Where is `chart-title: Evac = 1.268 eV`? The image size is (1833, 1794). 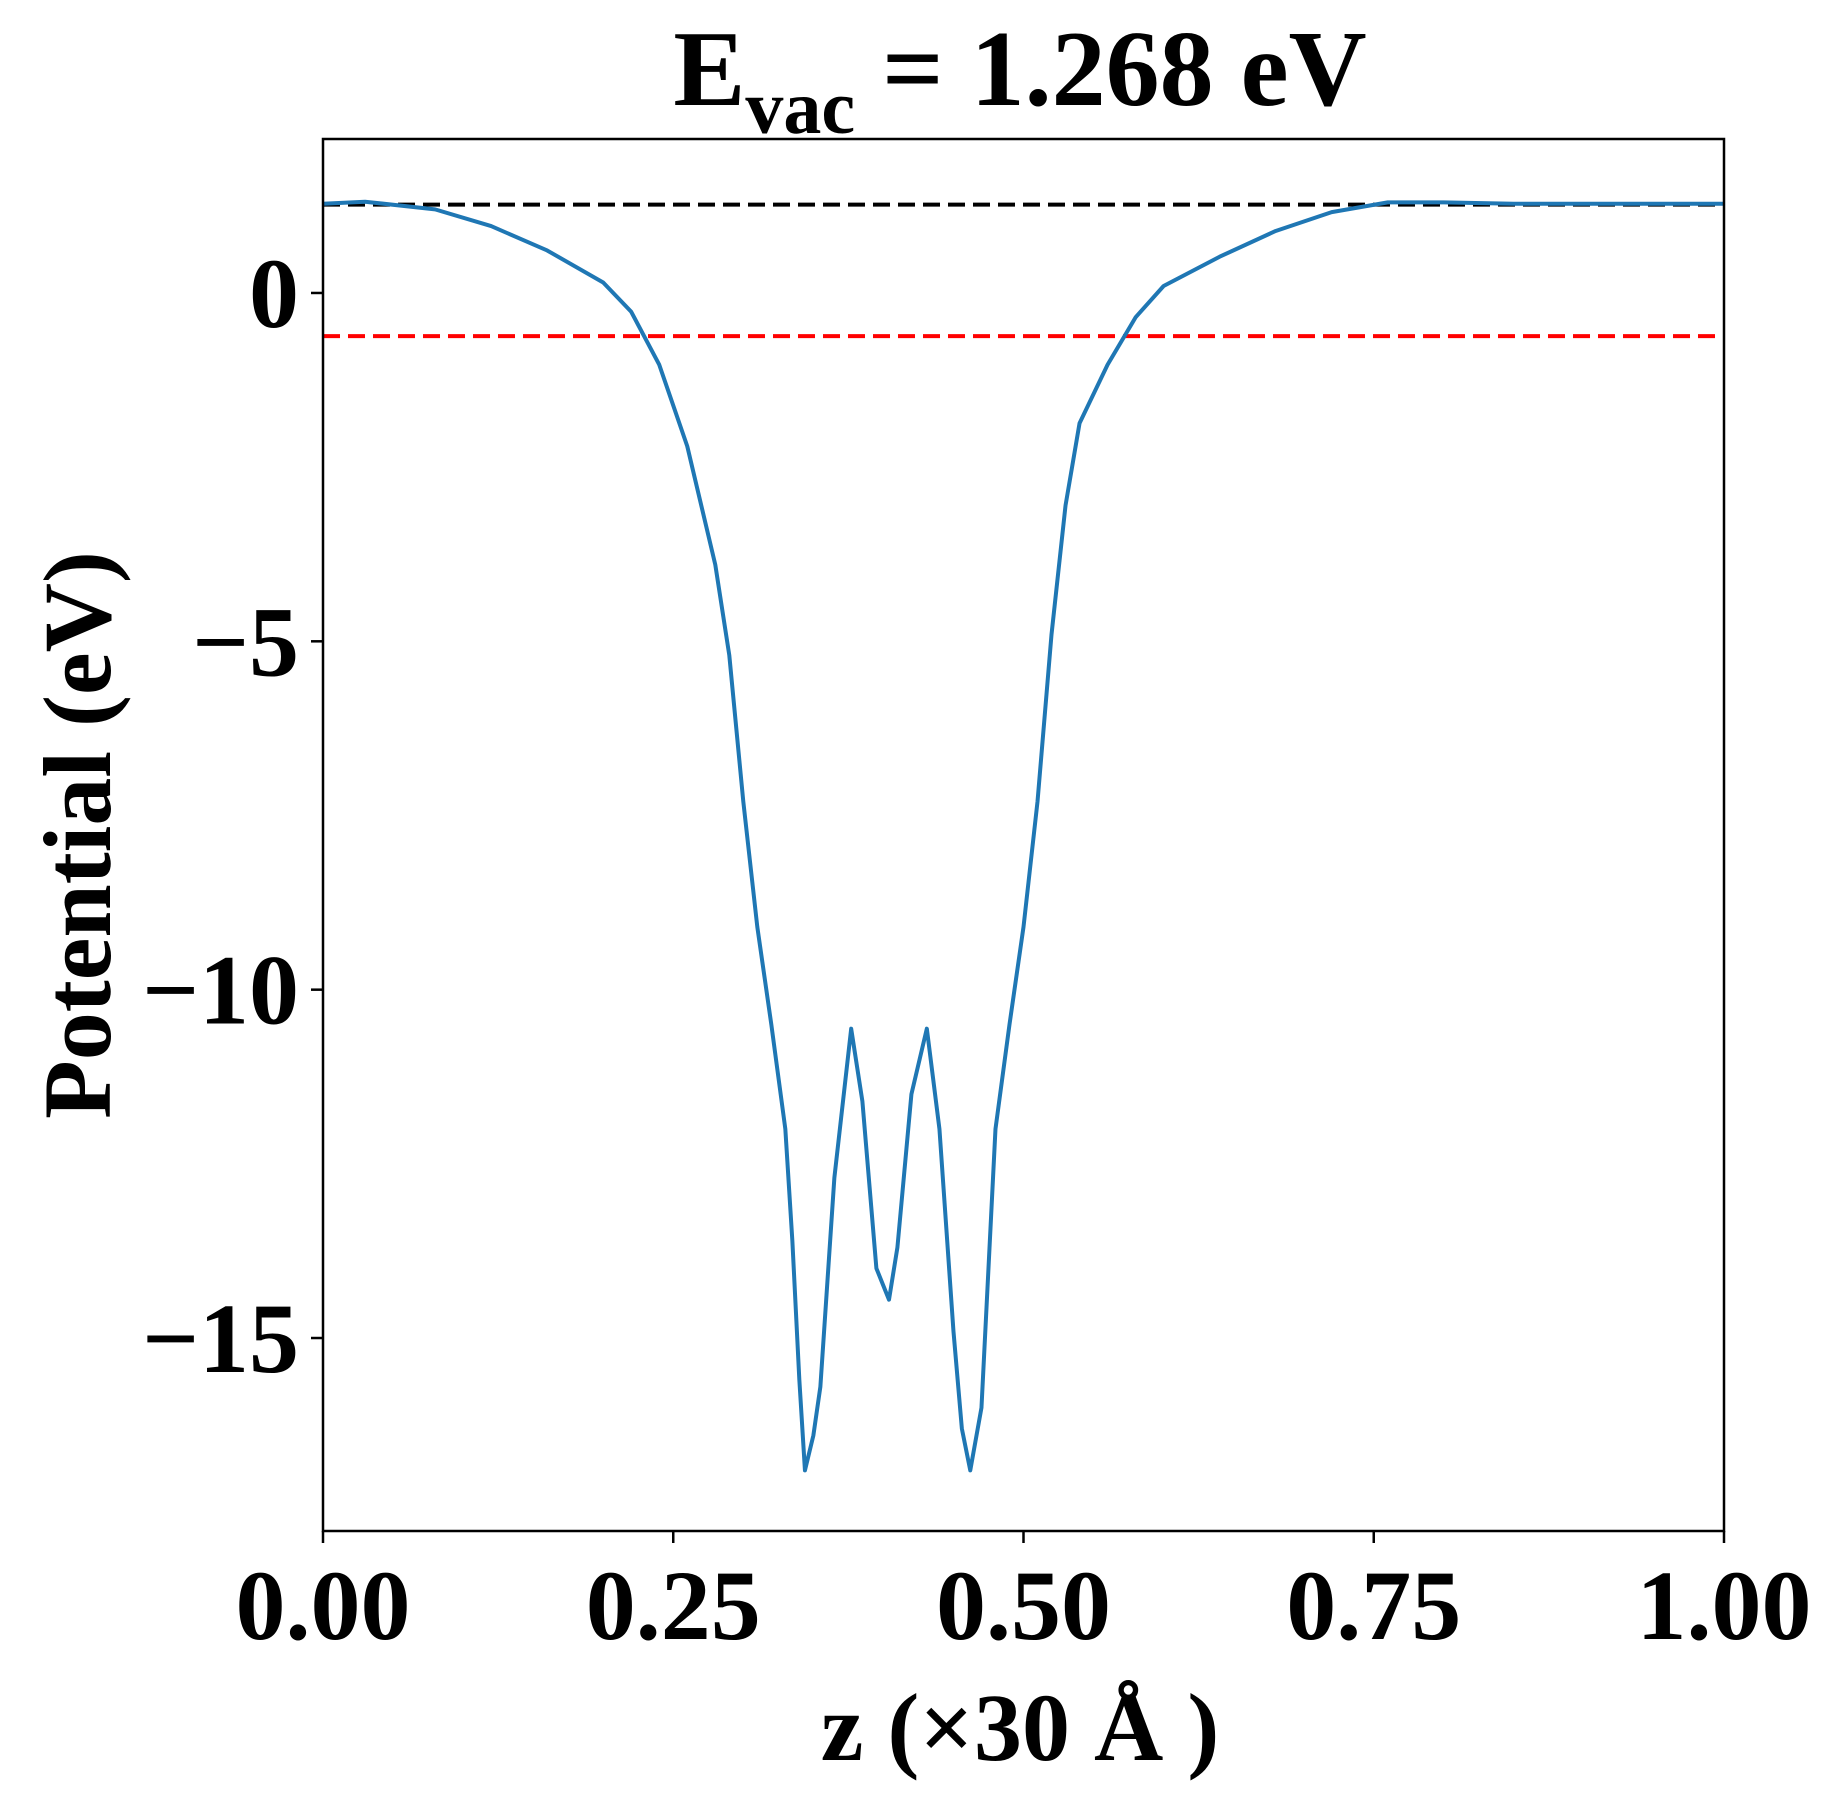 chart-title: Evac = 1.268 eV is located at coordinates (1019, 80).